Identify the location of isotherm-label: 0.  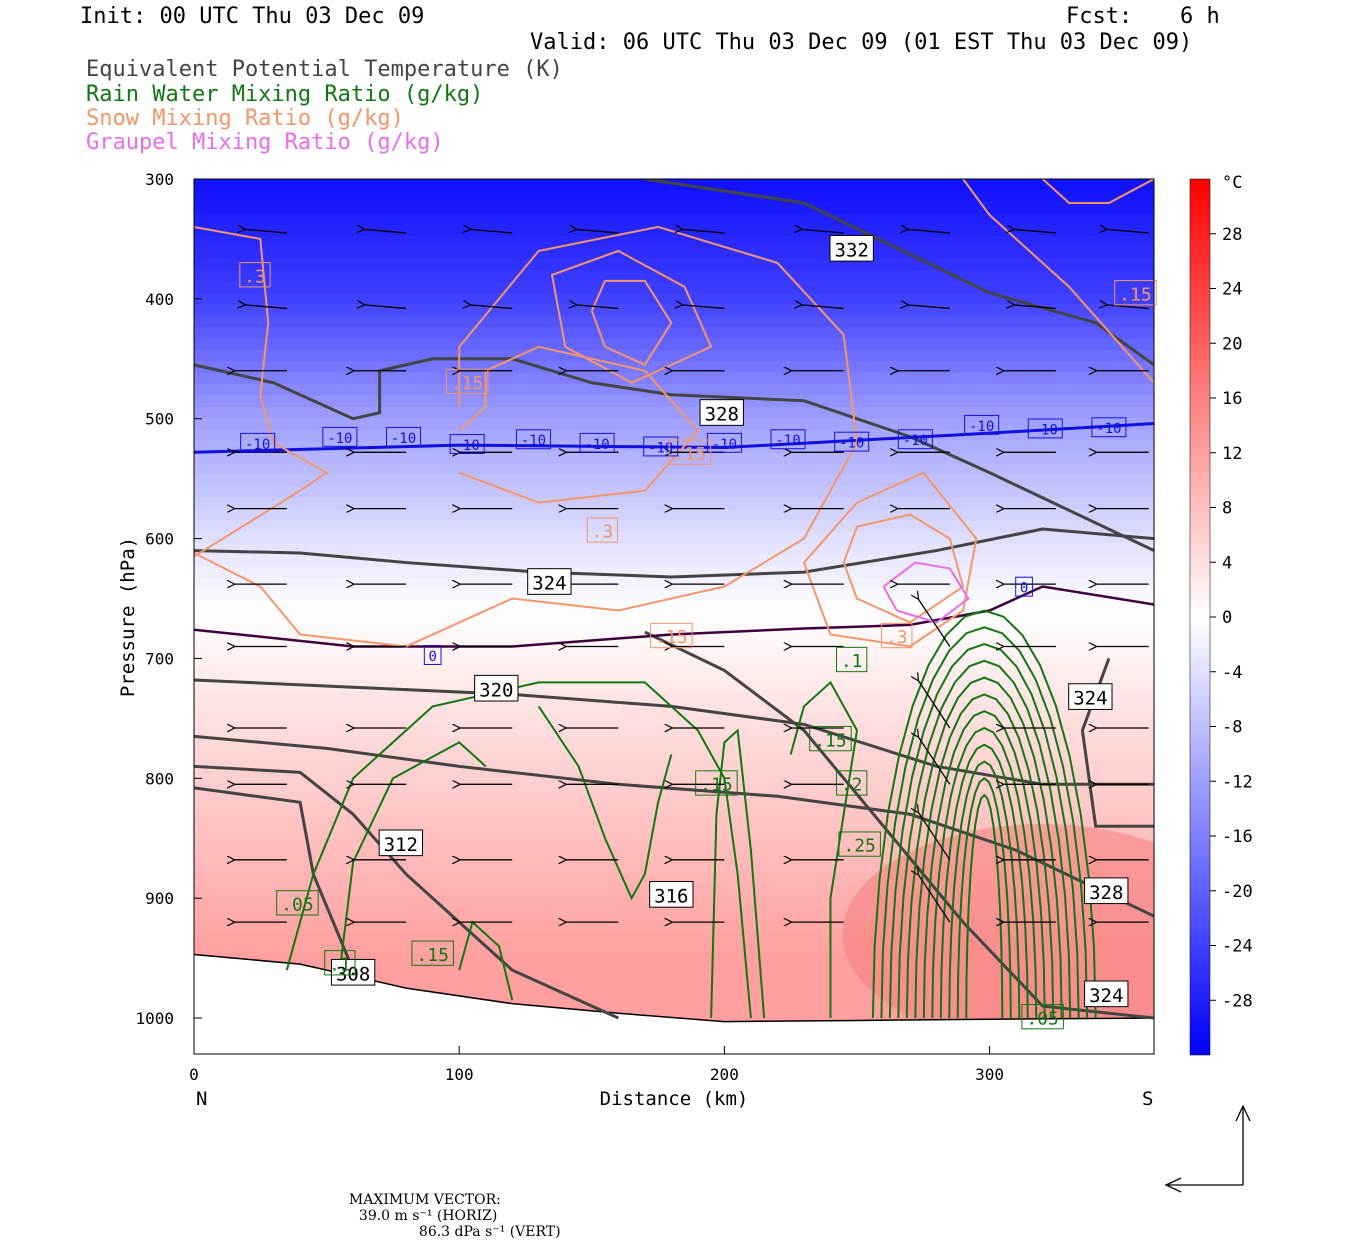
(432, 655).